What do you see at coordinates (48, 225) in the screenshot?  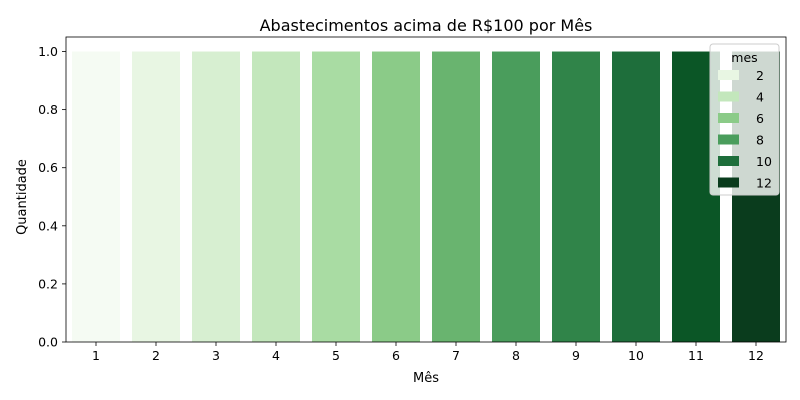 I see `y-tick-label: 0.4` at bounding box center [48, 225].